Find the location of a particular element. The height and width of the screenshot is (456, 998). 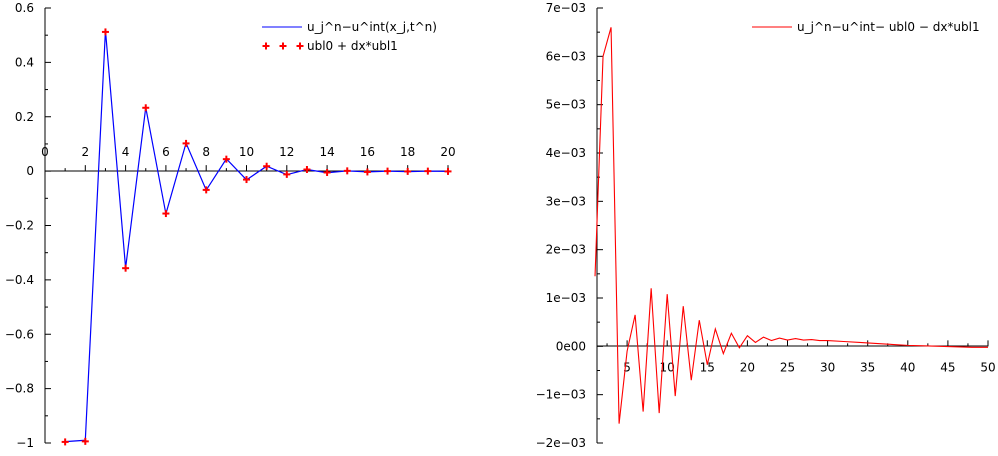

right-x-tick-label: 35 is located at coordinates (867, 367).